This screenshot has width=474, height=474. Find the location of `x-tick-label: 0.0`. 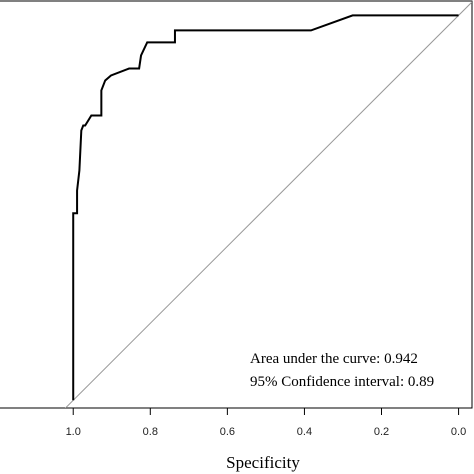

x-tick-label: 0.0 is located at coordinates (458, 432).